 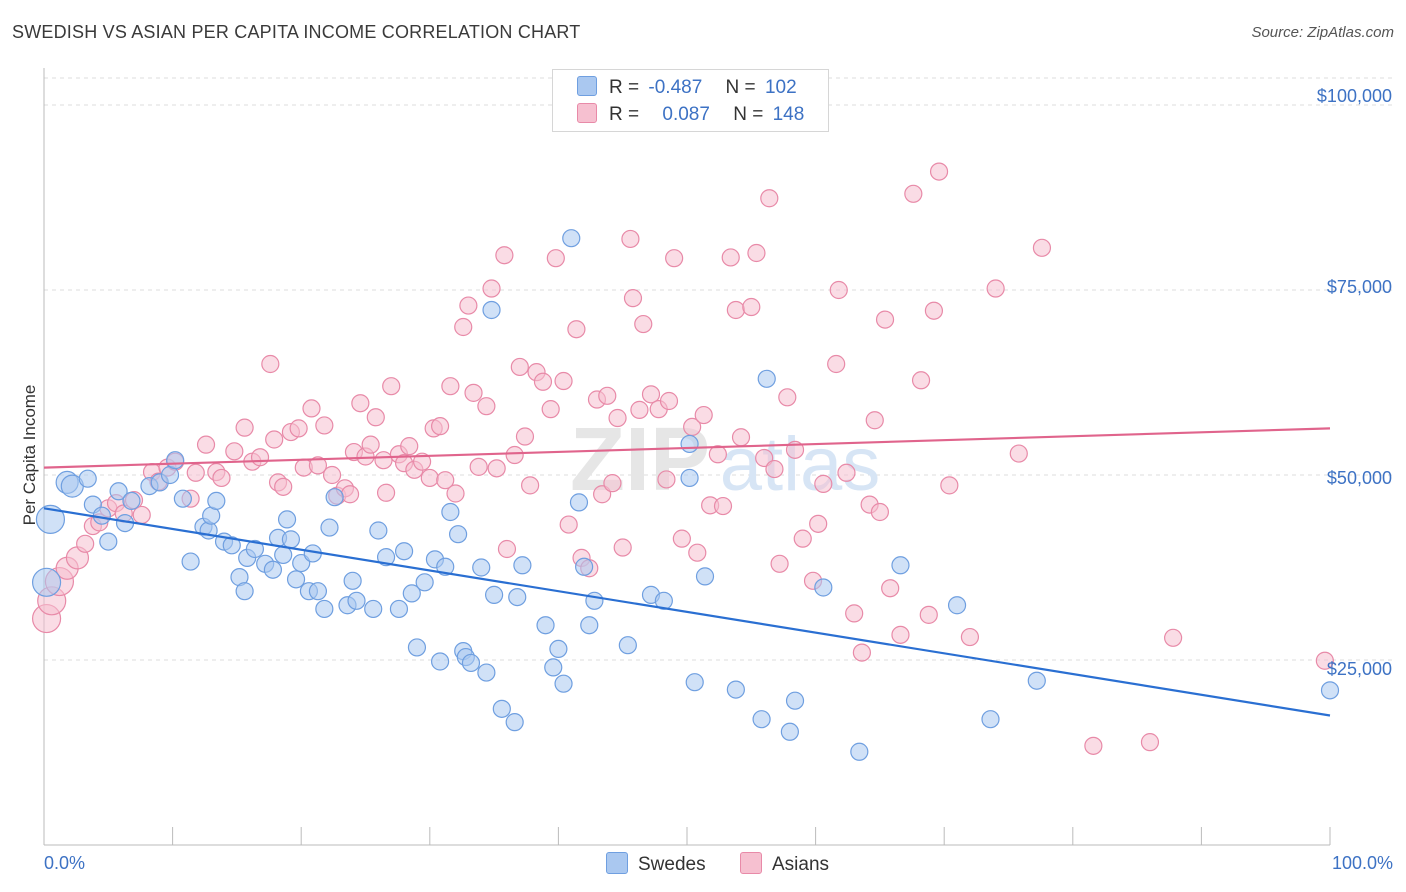 I want to click on legend-n-value-asians: 148, so click(x=788, y=114).